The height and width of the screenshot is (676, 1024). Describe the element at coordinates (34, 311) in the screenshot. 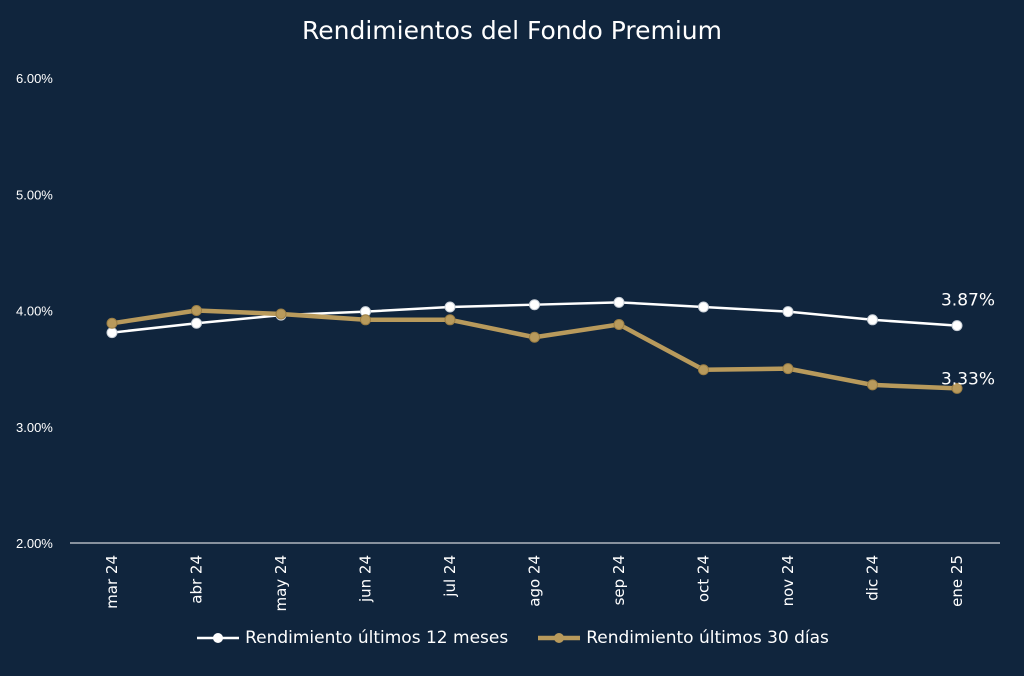

I see `y-tick-label: 4.00%` at that location.